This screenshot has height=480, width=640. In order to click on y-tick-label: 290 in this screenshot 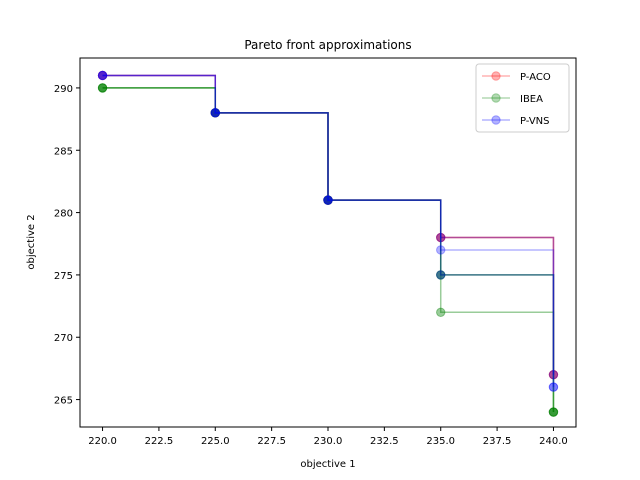, I will do `click(63, 89)`.